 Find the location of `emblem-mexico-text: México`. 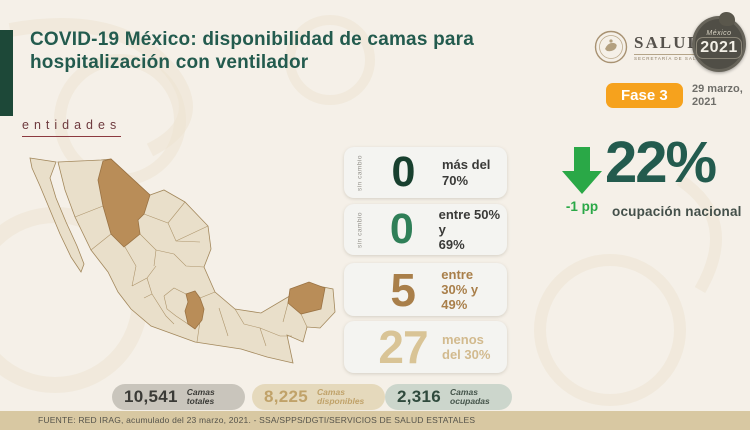

emblem-mexico-text: México is located at coordinates (719, 33).